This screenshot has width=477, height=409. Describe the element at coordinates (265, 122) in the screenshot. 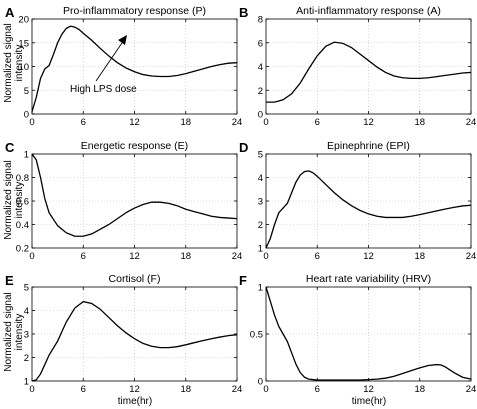

I see `panel-b-xtick-label: 0` at that location.